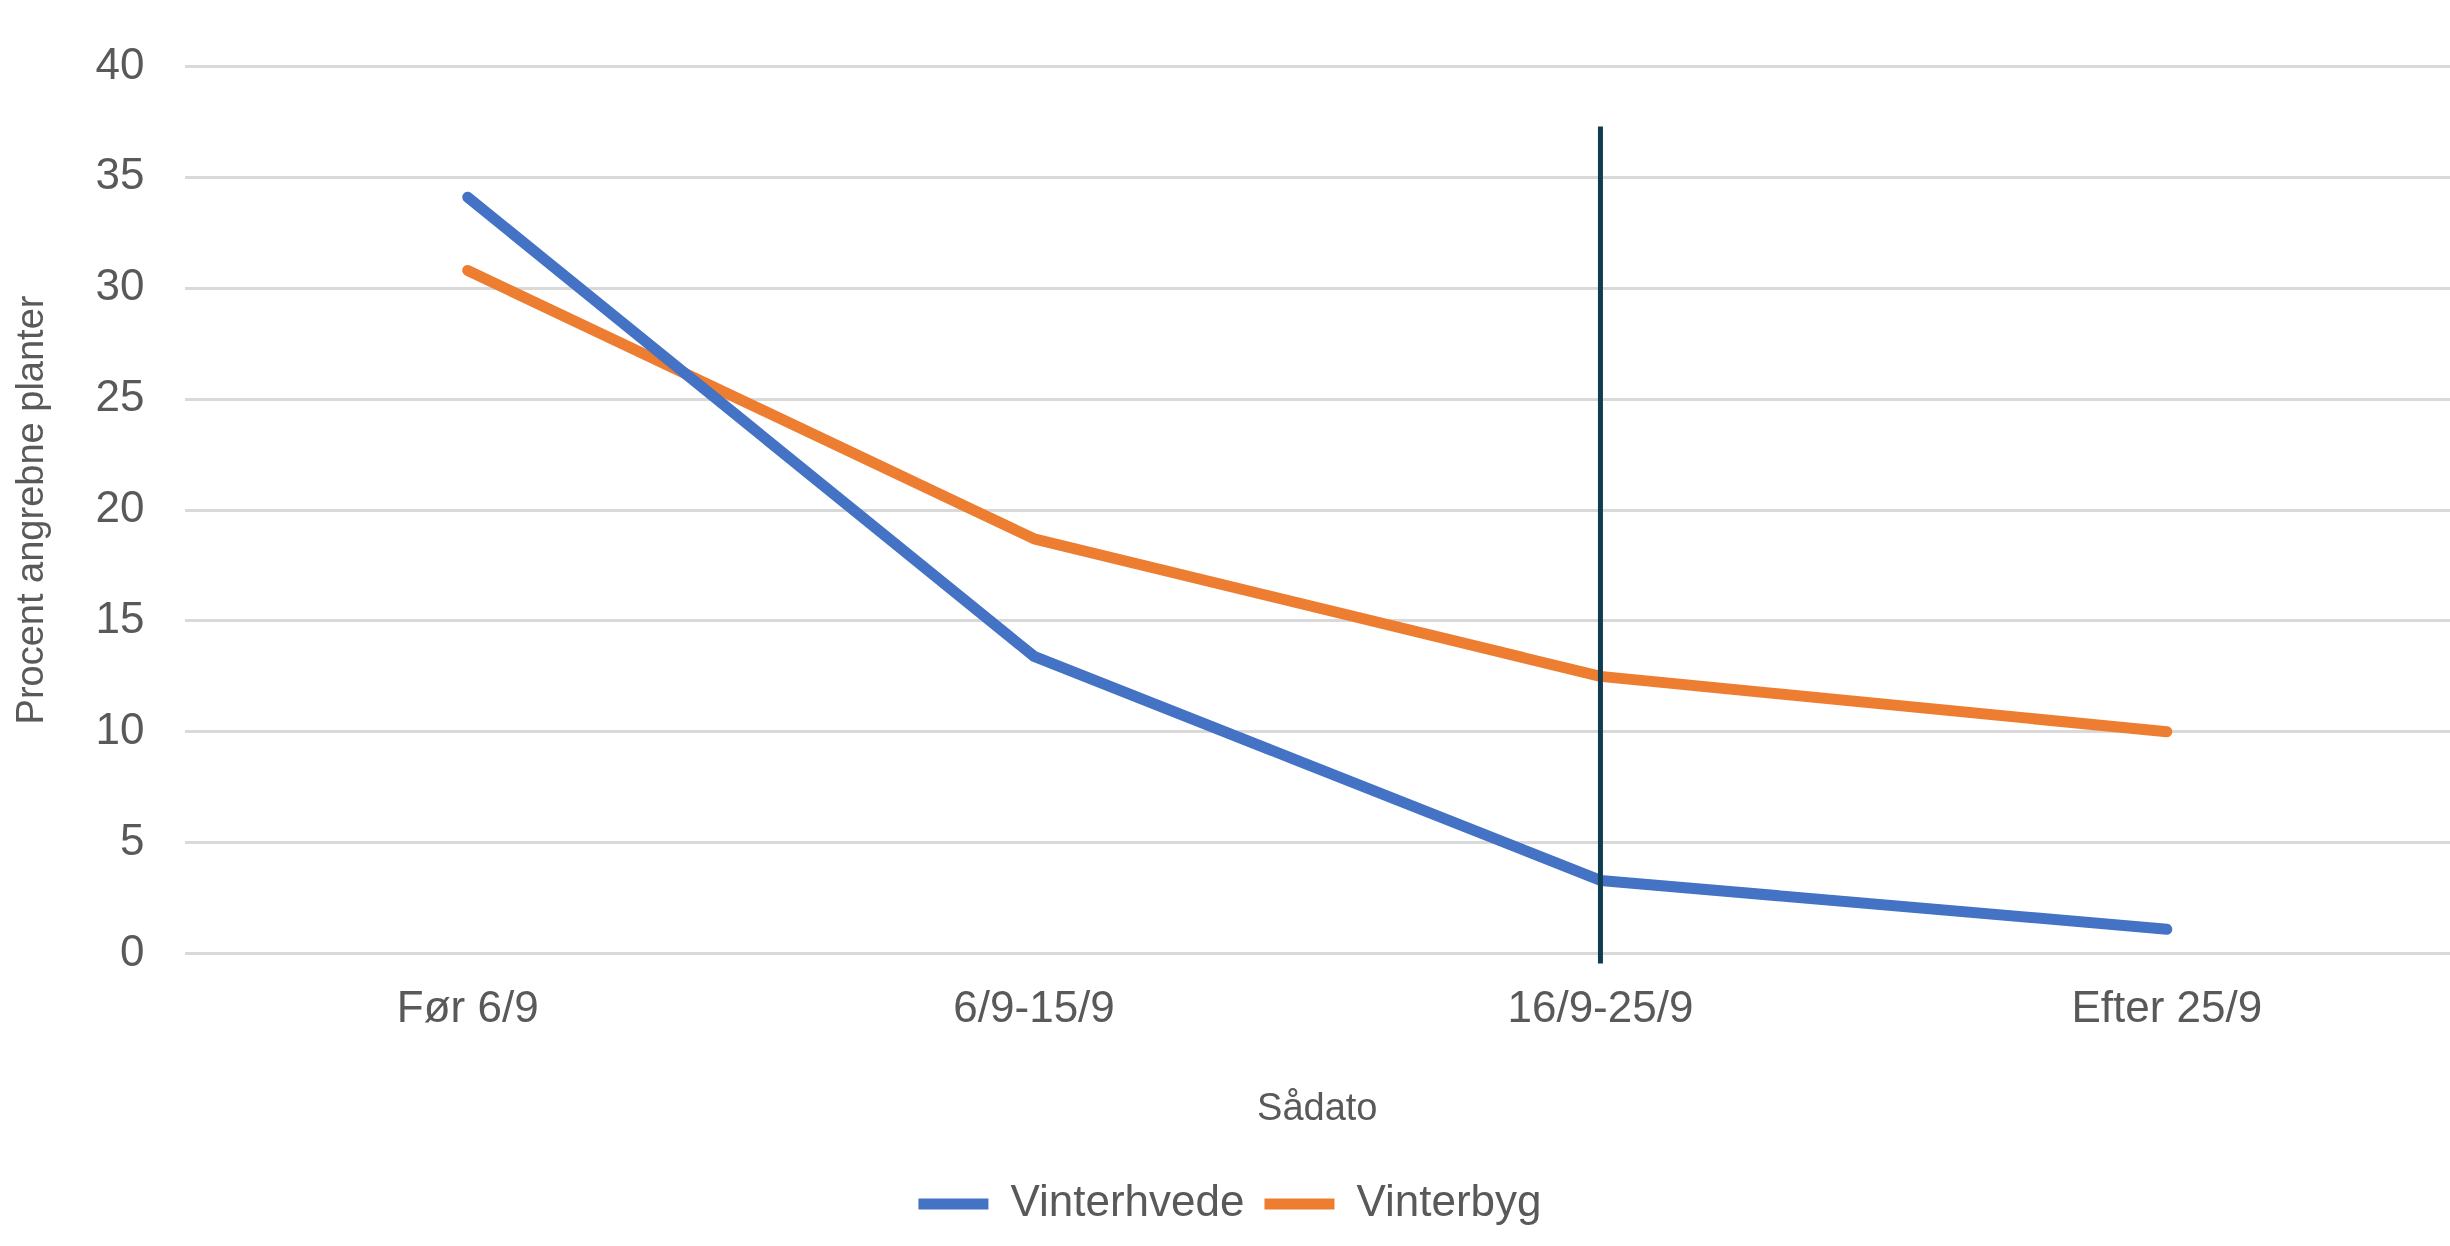 The height and width of the screenshot is (1246, 2450). What do you see at coordinates (120, 174) in the screenshot?
I see `y-tick-label: 35` at bounding box center [120, 174].